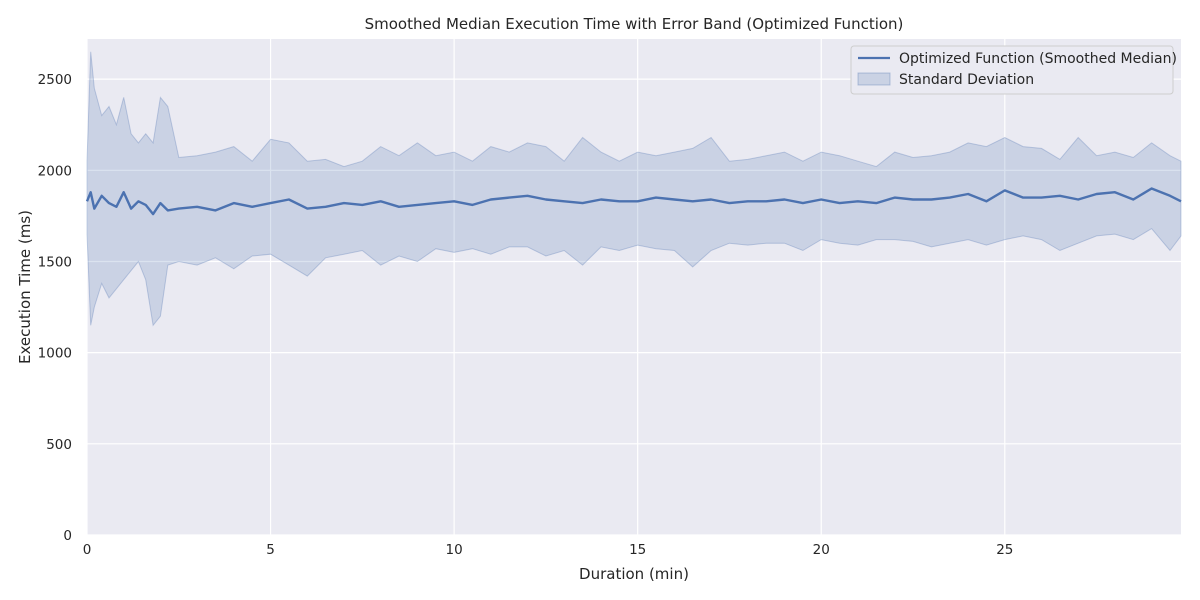  I want to click on y-tick-label: 2500, so click(55, 80).